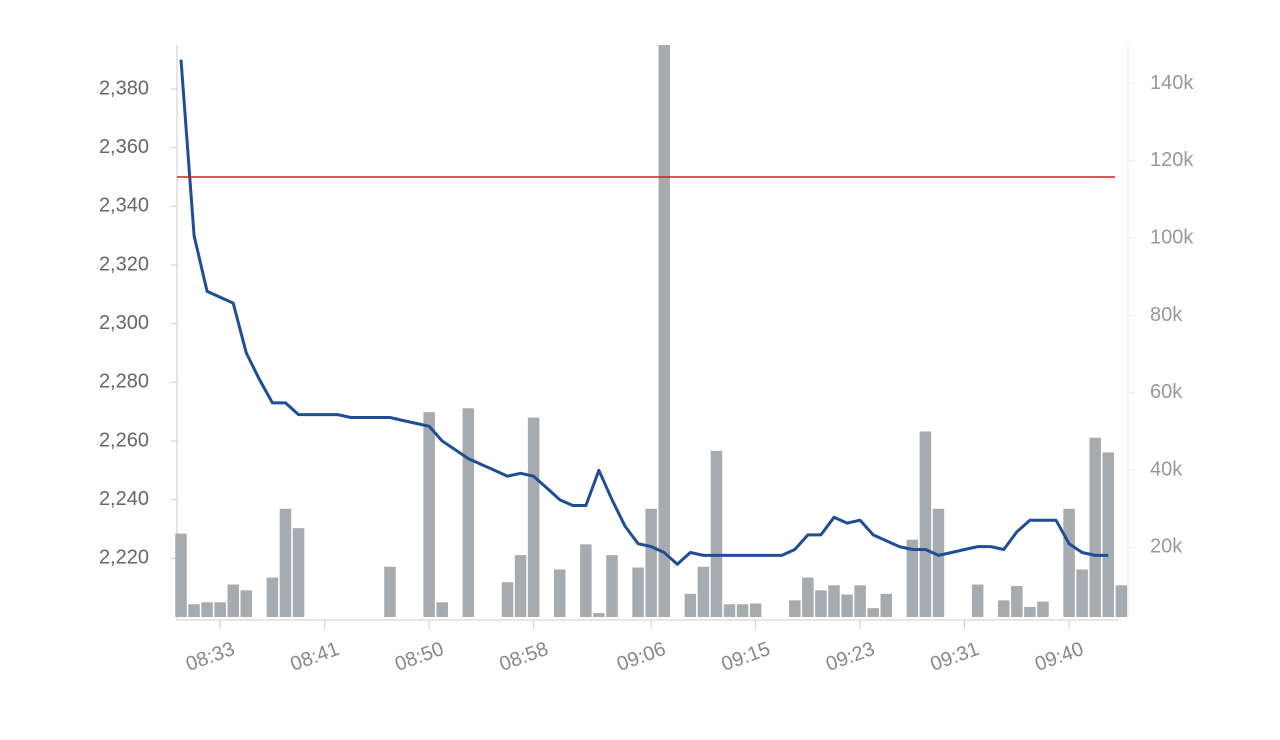  What do you see at coordinates (1059, 657) in the screenshot?
I see `x-tick-label: 09:40` at bounding box center [1059, 657].